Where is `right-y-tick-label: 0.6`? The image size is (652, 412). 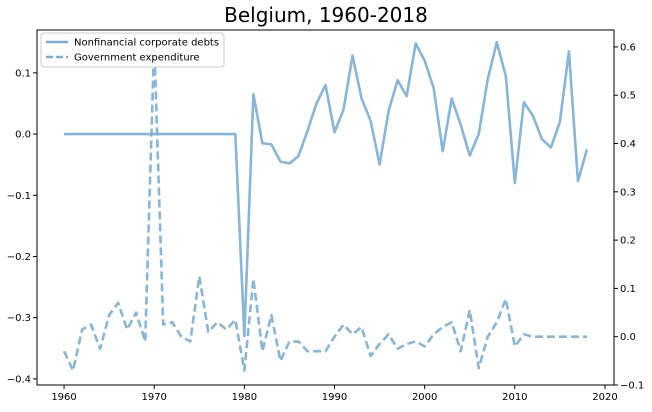 right-y-tick-label: 0.6 is located at coordinates (628, 47).